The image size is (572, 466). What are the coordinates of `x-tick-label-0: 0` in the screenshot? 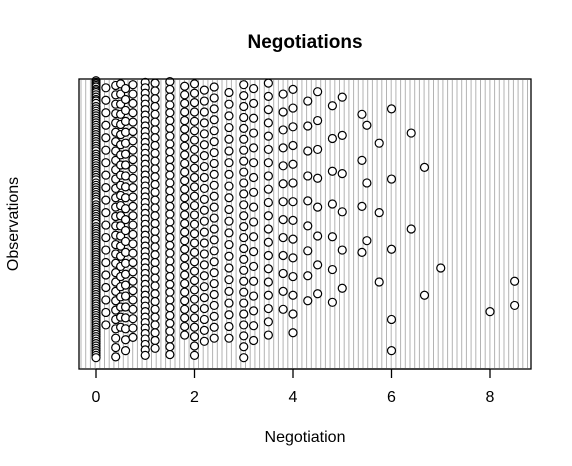 It's located at (96, 397).